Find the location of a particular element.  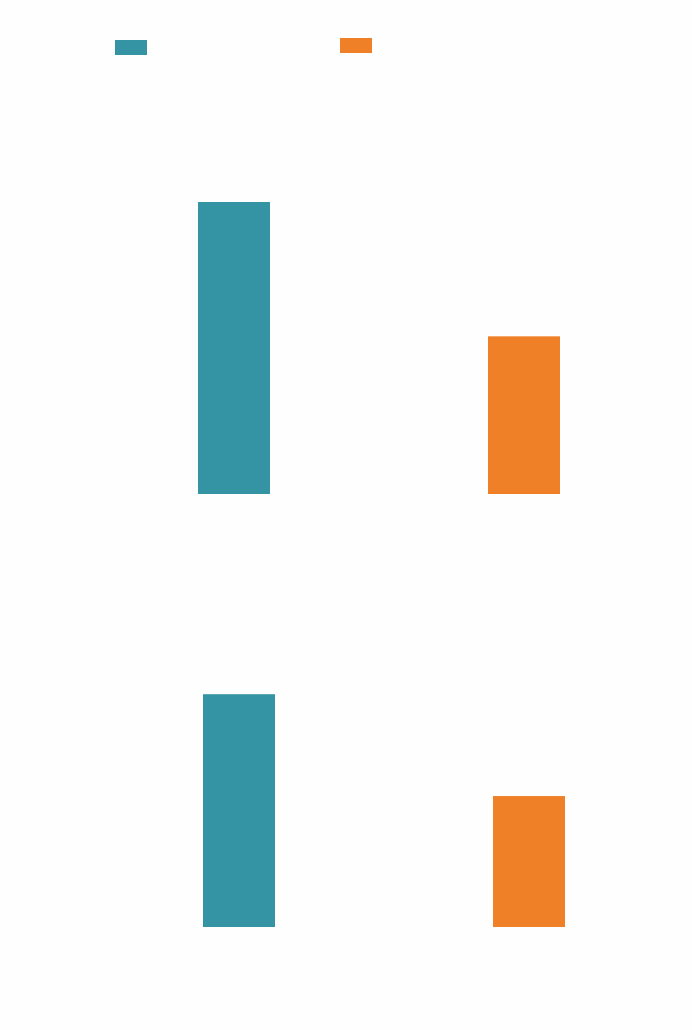

legend is located at coordinates (243, 46).